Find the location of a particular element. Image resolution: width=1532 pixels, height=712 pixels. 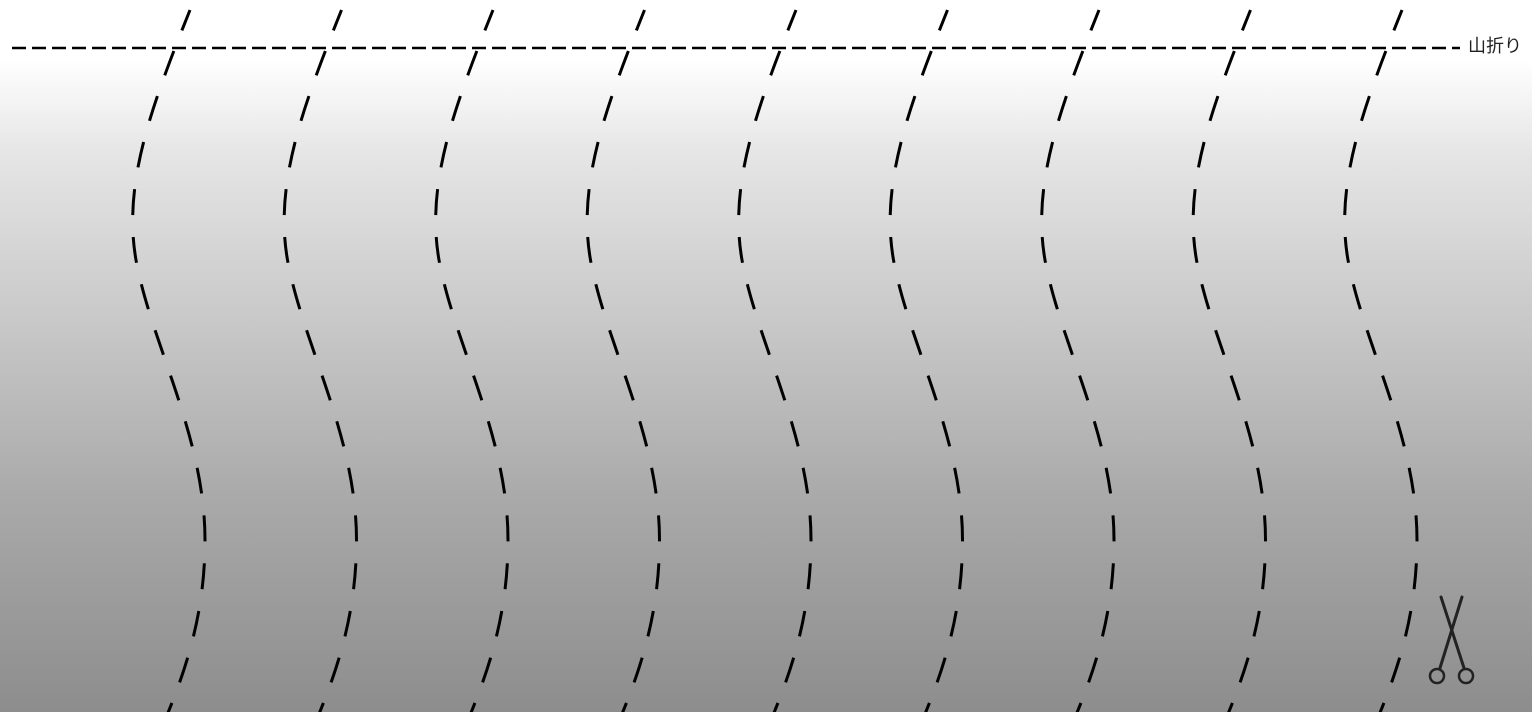

scissors-icon is located at coordinates (1451, 640).